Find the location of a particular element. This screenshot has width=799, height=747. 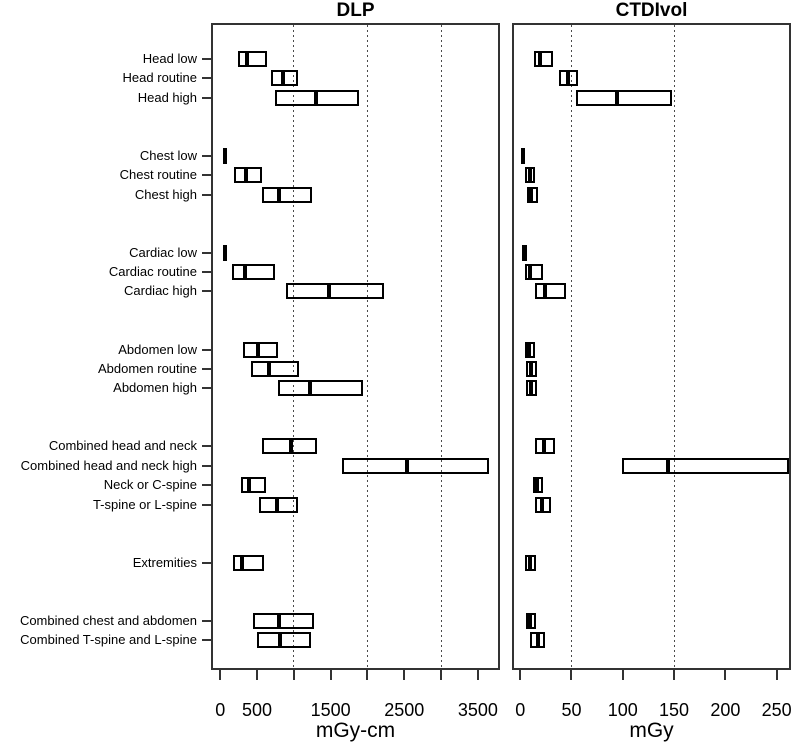

box-combined-chest-and-abdomen-ctdivol is located at coordinates (531, 620).